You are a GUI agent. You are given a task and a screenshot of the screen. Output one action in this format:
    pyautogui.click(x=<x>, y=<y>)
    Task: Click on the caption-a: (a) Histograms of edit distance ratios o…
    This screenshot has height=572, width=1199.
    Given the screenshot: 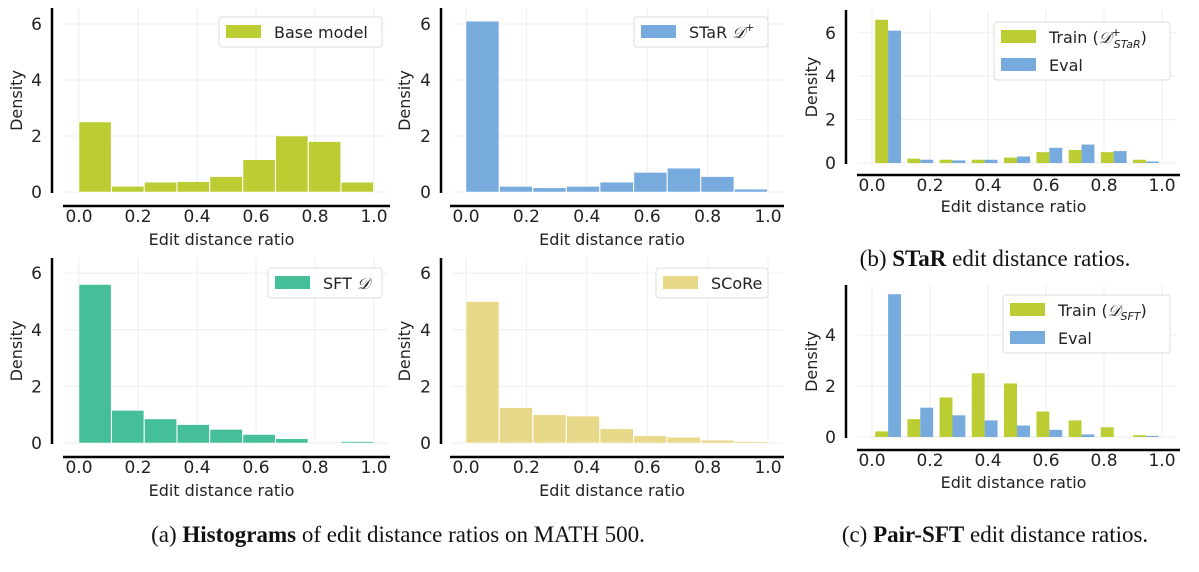 What is the action you would take?
    pyautogui.click(x=398, y=535)
    